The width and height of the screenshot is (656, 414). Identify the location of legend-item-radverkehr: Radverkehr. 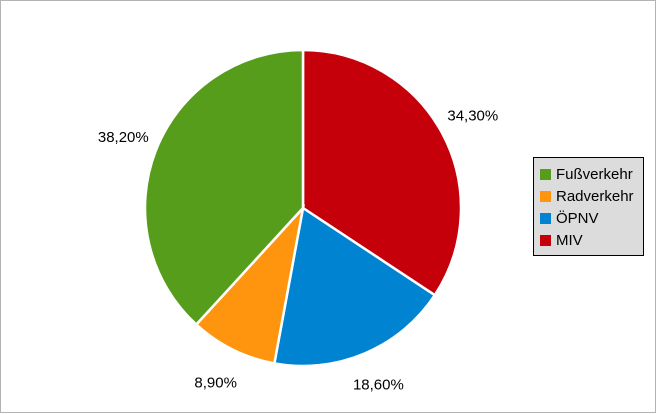
(591, 196).